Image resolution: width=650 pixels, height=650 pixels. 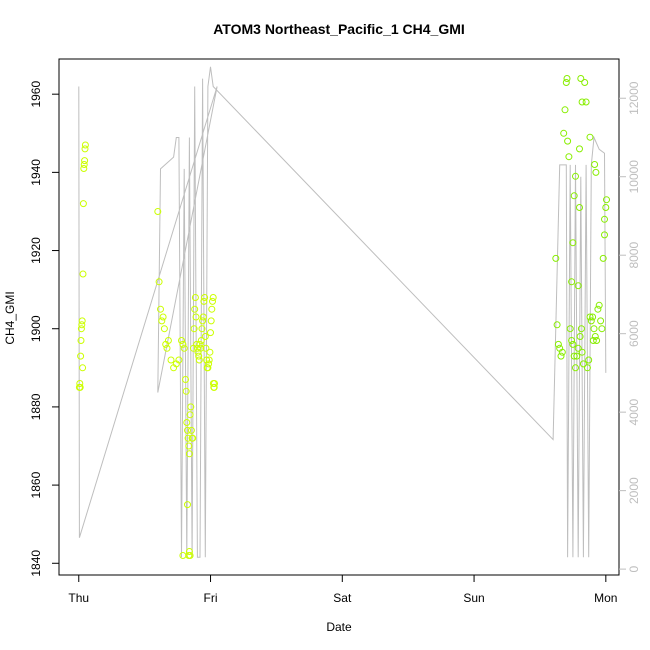 I want to click on y-right-tick-label: 10000, so click(x=634, y=177).